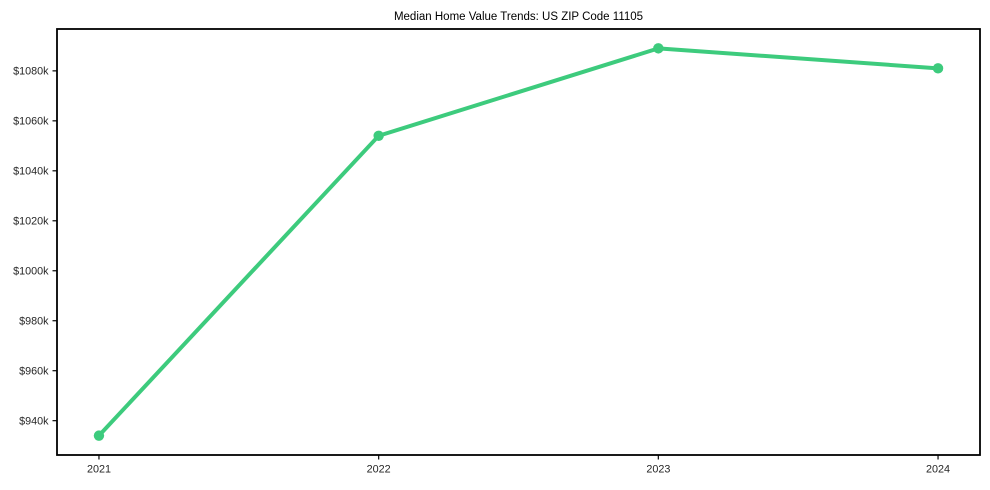 The width and height of the screenshot is (990, 490). I want to click on x-tick-label: 2022, so click(379, 470).